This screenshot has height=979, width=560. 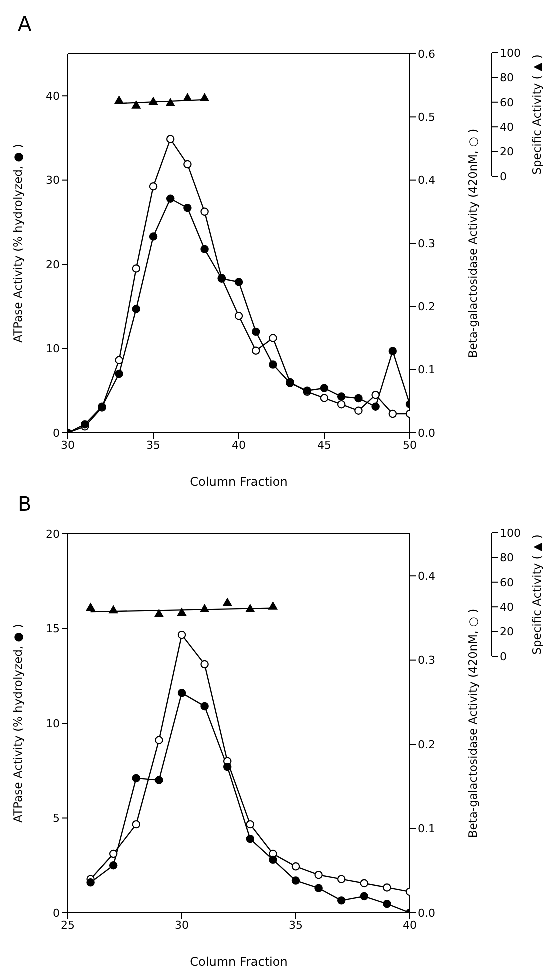 What do you see at coordinates (182, 925) in the screenshot?
I see `x-tick-label: 30` at bounding box center [182, 925].